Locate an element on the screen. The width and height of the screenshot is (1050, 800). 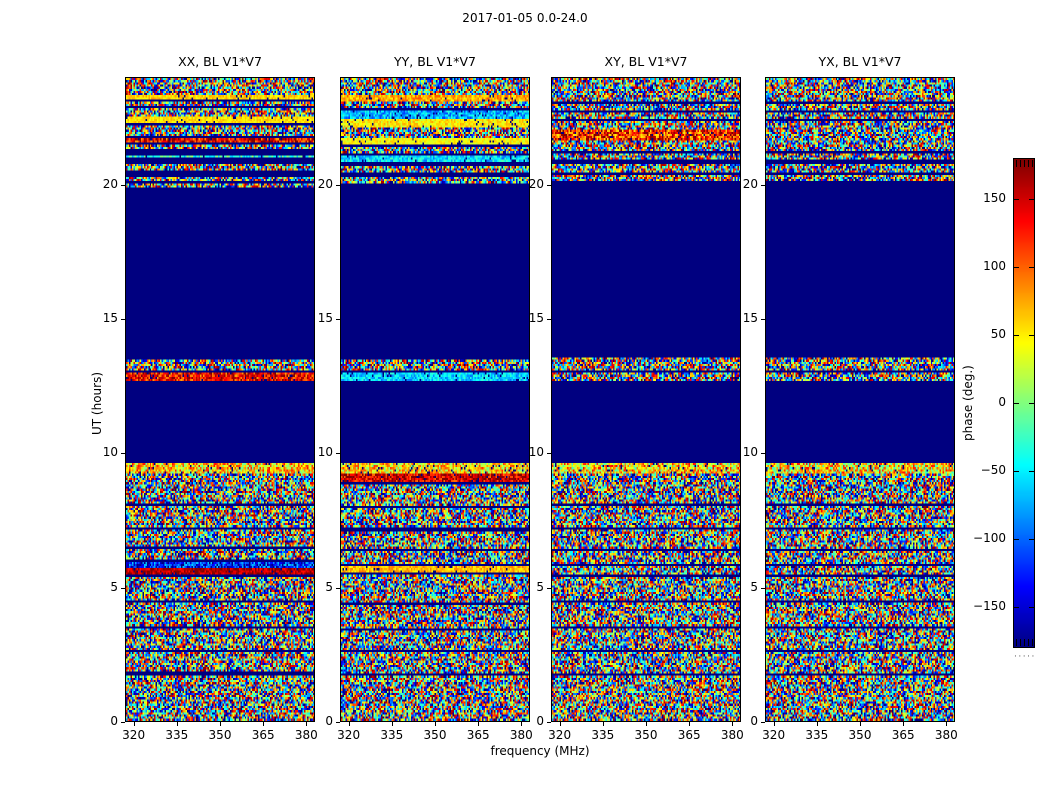
figure-suptitle: 2017-01-05 0.0-24.0 is located at coordinates (525, 18).